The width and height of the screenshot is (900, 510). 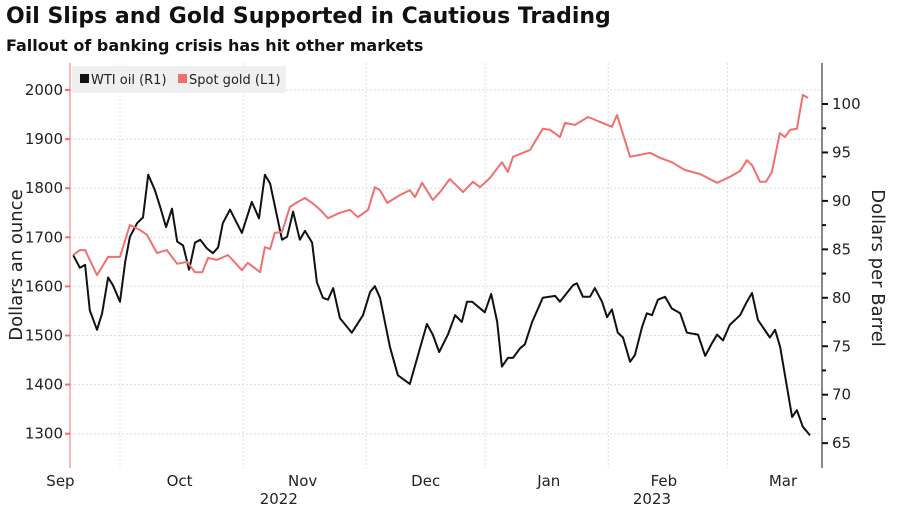 I want to click on right-tick-label: 95, so click(x=841, y=152).